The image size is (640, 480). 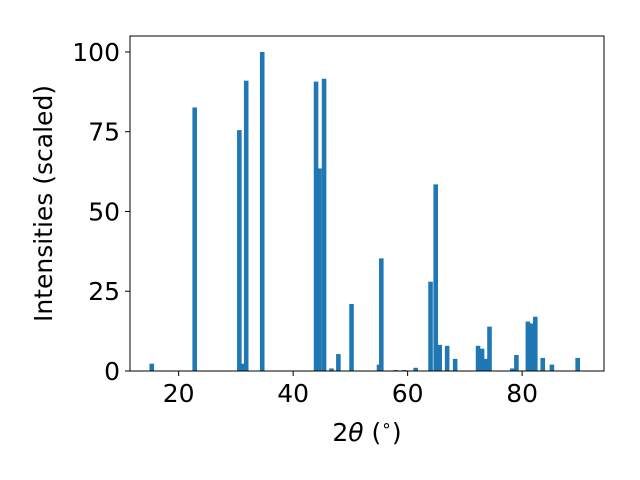 I want to click on x-axis-label-prefix: 2, so click(x=340, y=432).